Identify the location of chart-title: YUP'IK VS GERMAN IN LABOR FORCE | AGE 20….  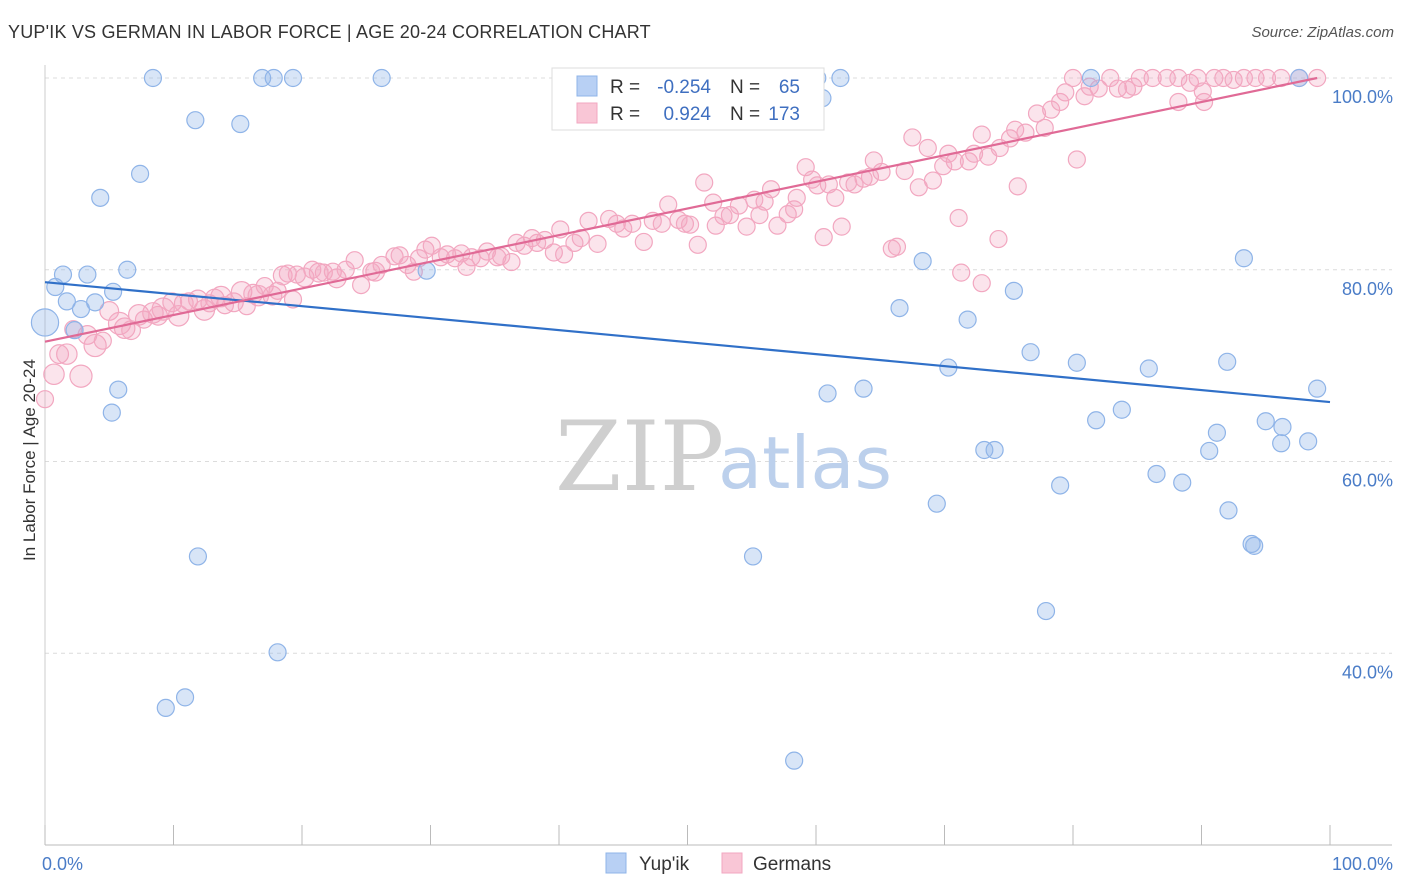
(329, 32).